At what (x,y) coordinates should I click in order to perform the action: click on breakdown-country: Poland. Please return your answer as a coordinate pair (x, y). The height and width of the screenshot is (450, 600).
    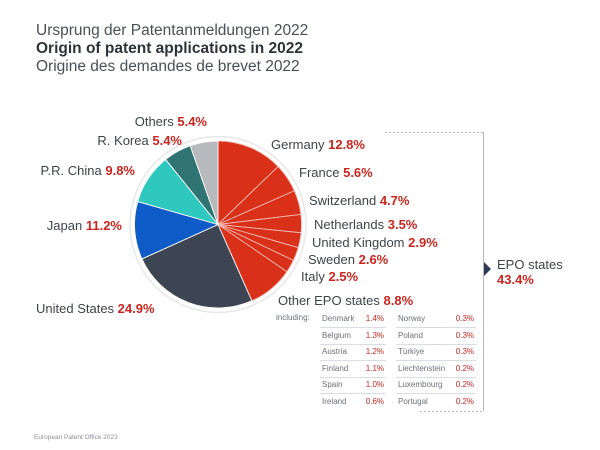
    Looking at the image, I should click on (410, 335).